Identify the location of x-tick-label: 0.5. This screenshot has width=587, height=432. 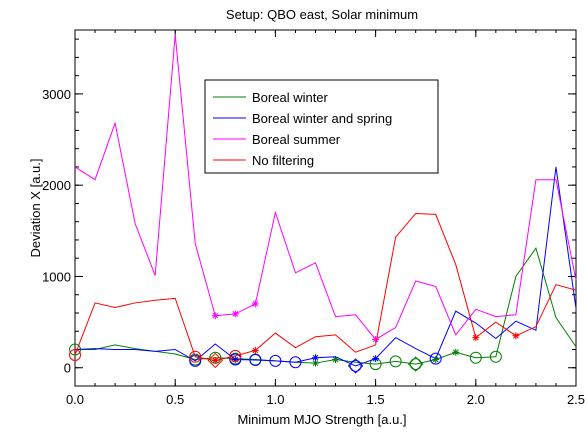
(175, 399).